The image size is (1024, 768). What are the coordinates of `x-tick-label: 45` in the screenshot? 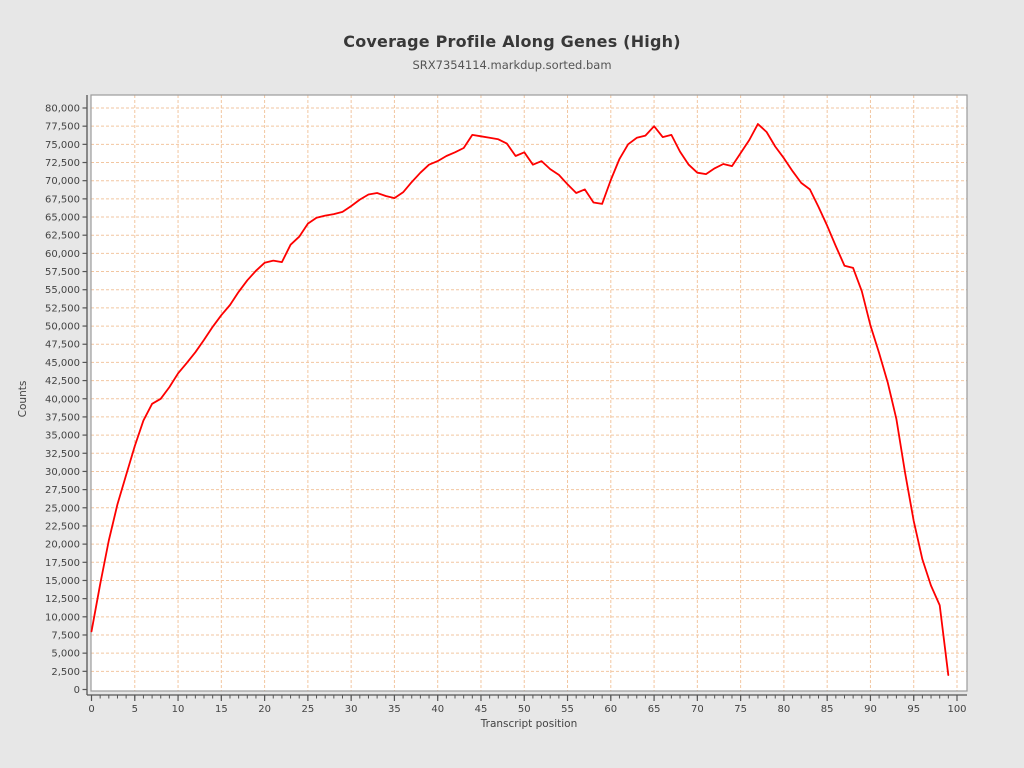 It's located at (481, 709).